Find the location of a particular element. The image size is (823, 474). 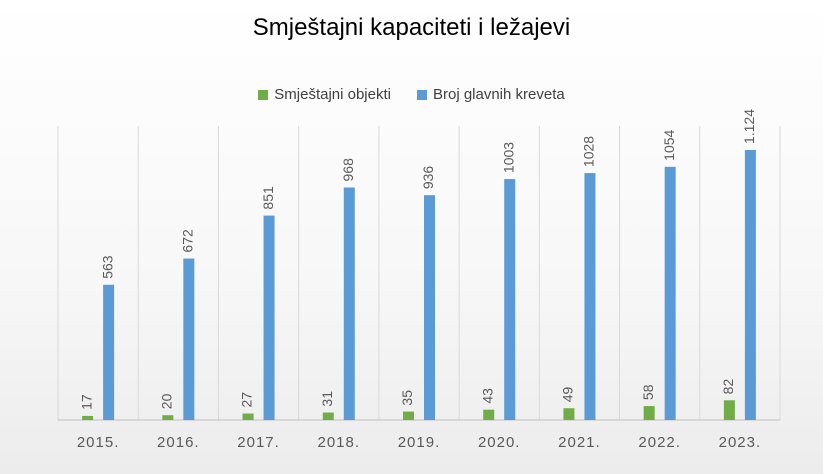

legend-label-objects: Smještajni objekti is located at coordinates (332, 94).